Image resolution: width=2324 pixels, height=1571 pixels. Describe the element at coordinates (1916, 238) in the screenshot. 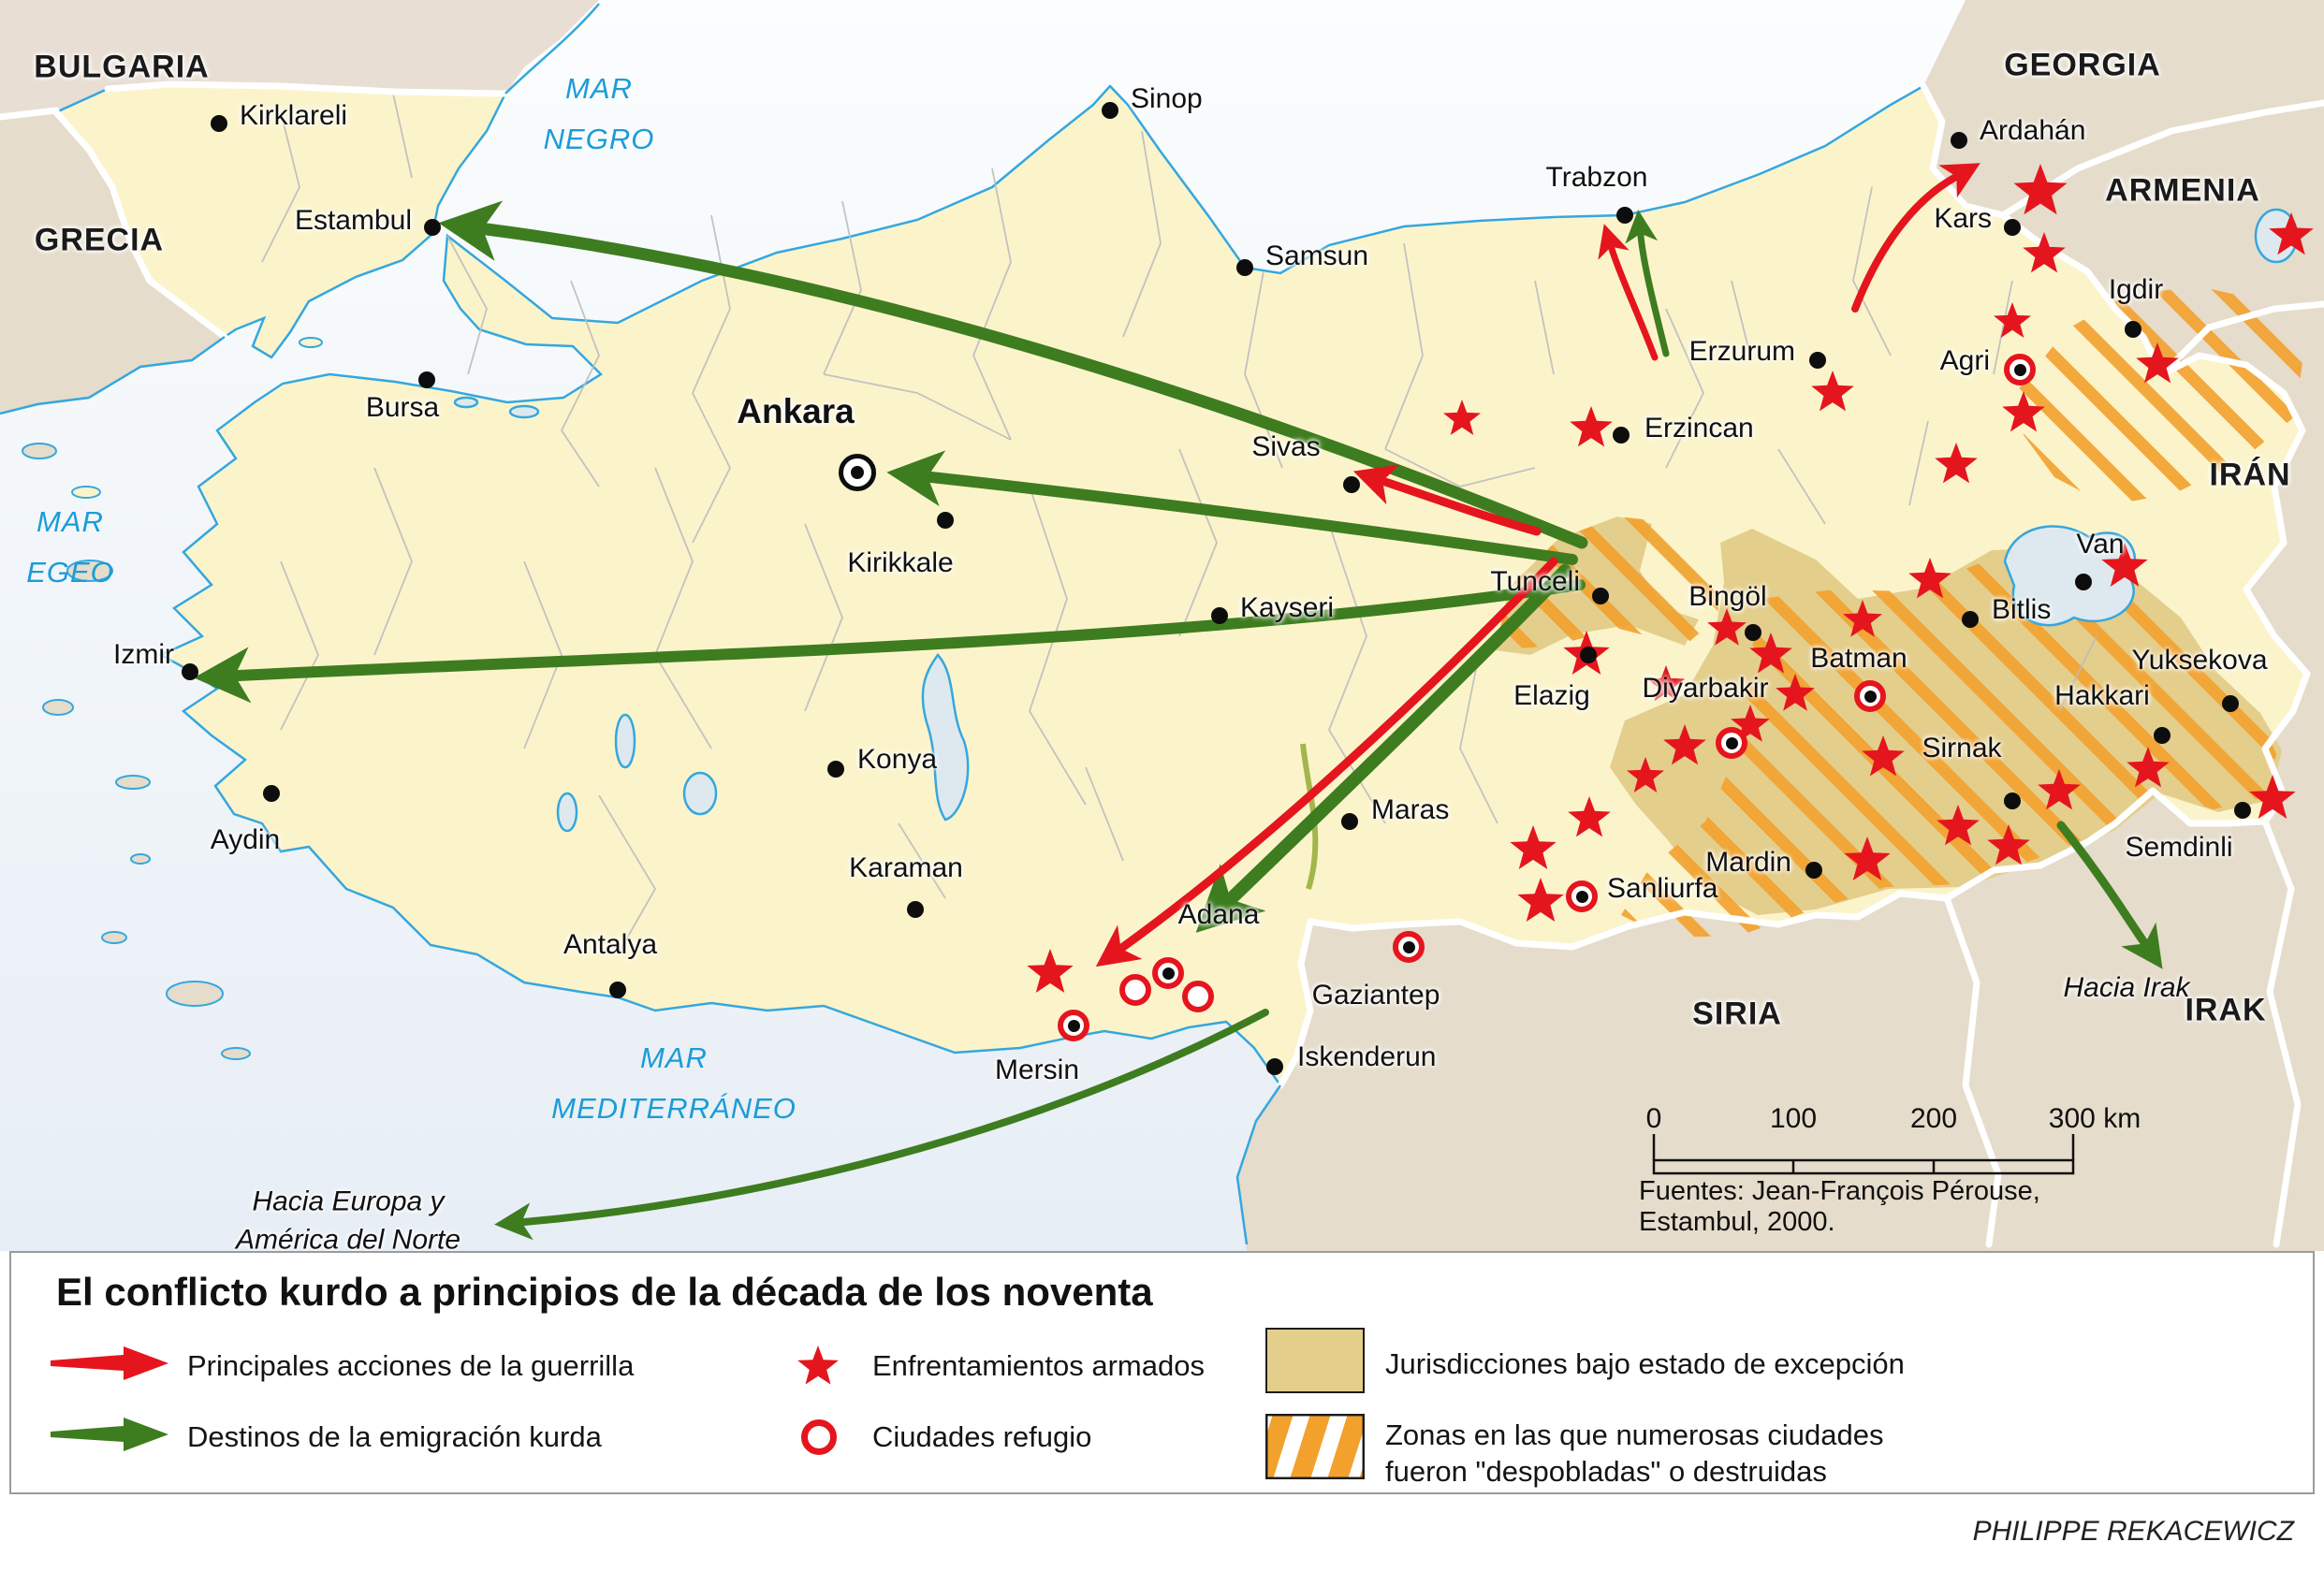

I see `guerrilla-arrow-kars` at that location.